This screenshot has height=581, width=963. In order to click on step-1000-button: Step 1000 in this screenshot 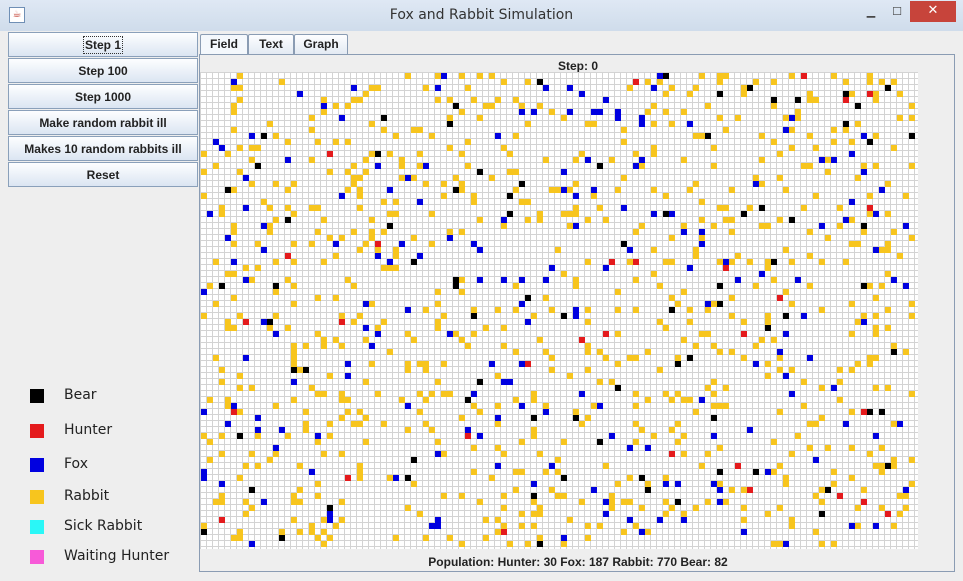, I will do `click(103, 96)`.